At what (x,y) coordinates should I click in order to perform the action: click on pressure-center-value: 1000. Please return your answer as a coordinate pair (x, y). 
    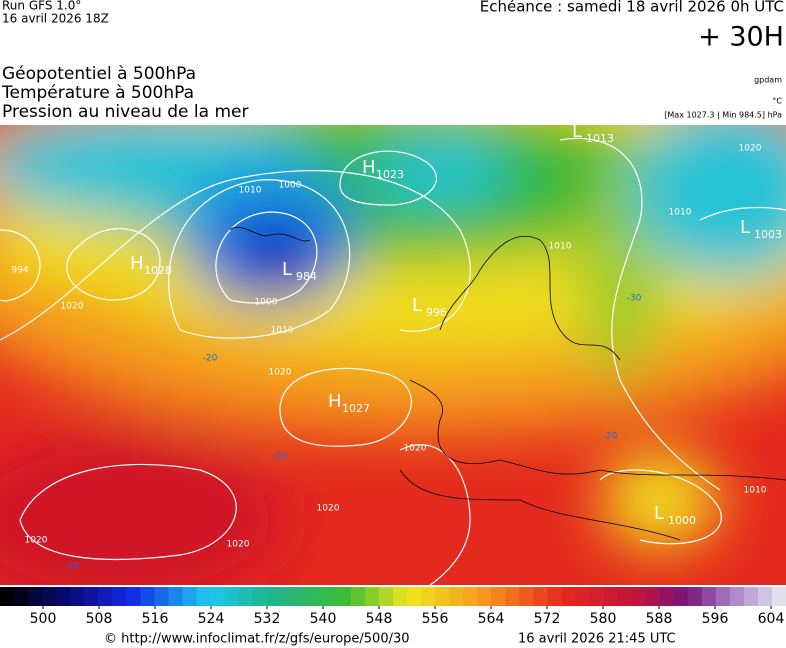
    Looking at the image, I should click on (682, 520).